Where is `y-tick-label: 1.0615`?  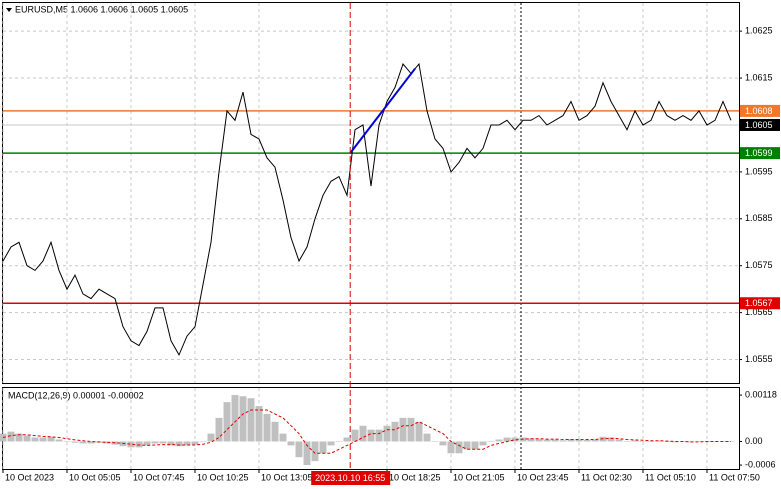 y-tick-label: 1.0615 is located at coordinates (759, 77).